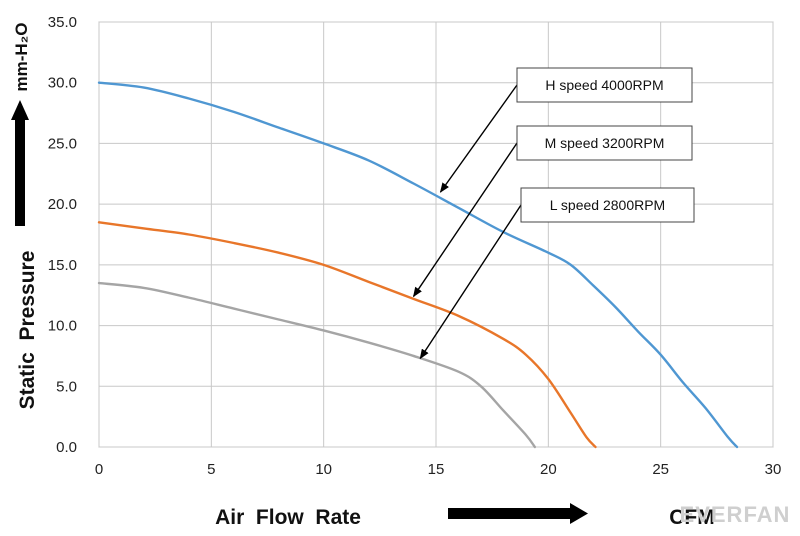  I want to click on x-tick-label: 0, so click(99, 469).